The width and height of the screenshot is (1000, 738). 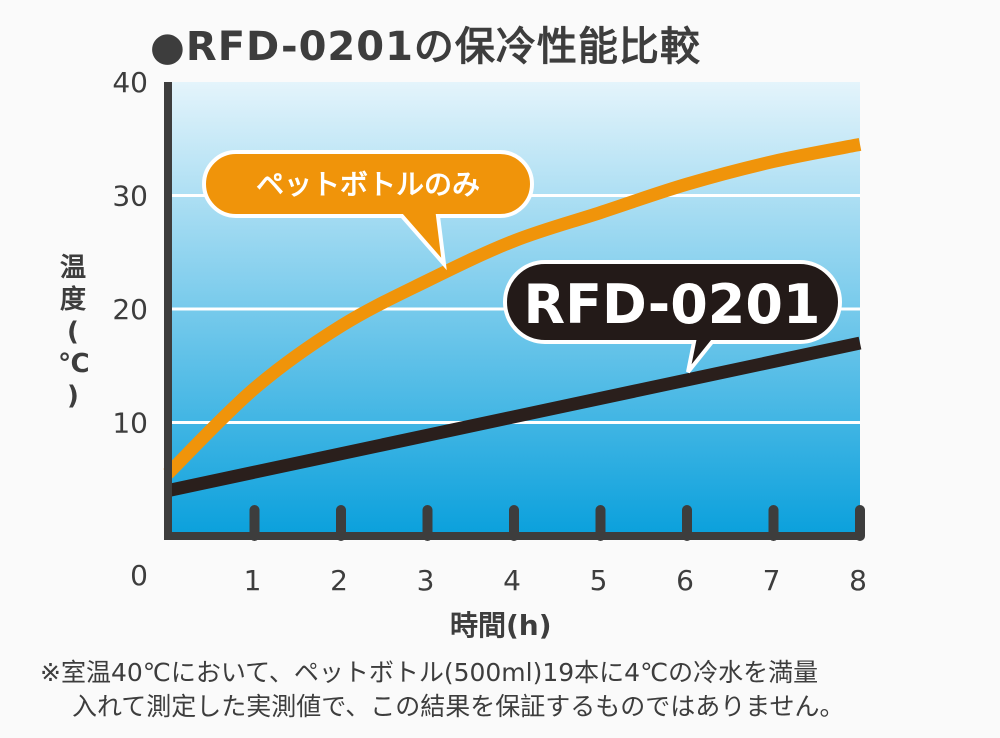 I want to click on y-tick-label: 40, so click(x=130, y=82).